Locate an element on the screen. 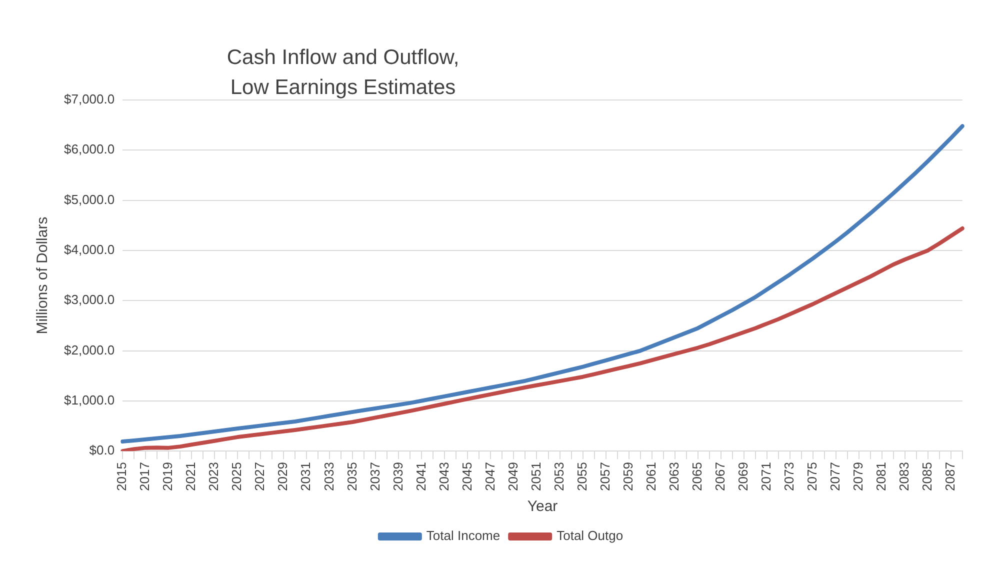 The image size is (981, 573). x-tick-label: 2045 is located at coordinates (466, 476).